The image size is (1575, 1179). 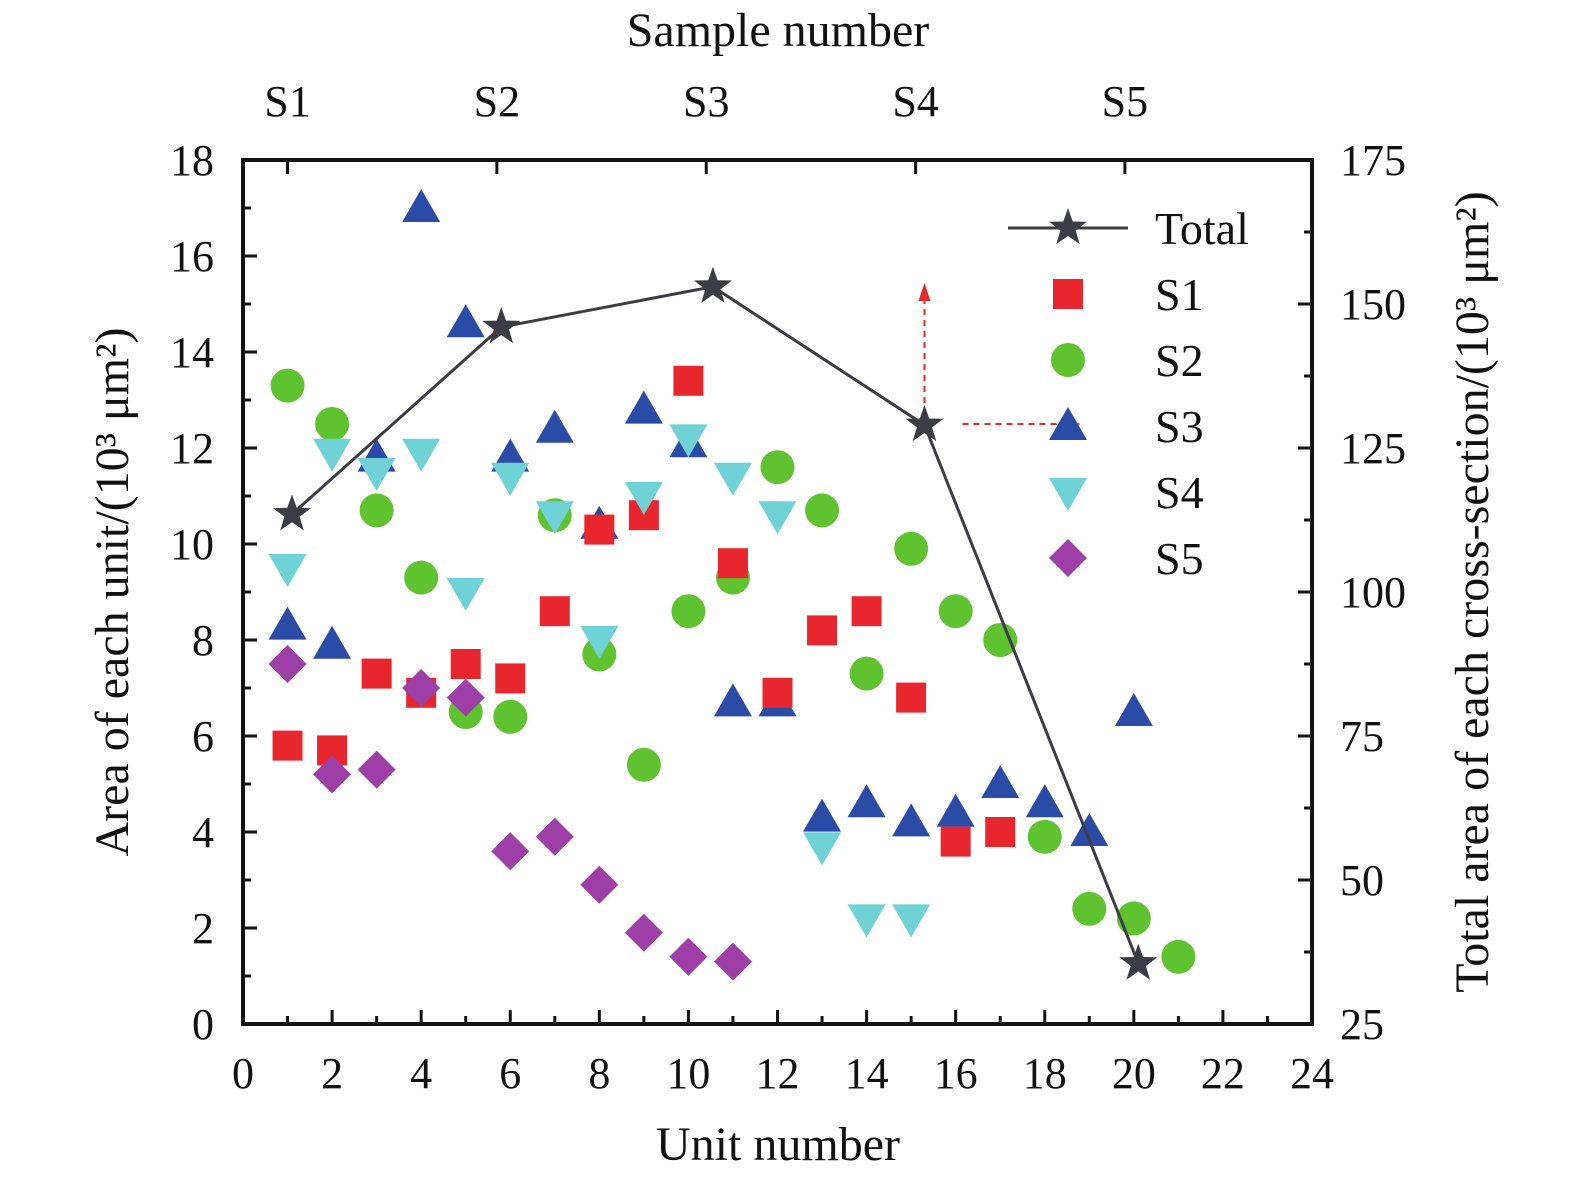 What do you see at coordinates (287, 101) in the screenshot?
I see `x2-tick-label: S1` at bounding box center [287, 101].